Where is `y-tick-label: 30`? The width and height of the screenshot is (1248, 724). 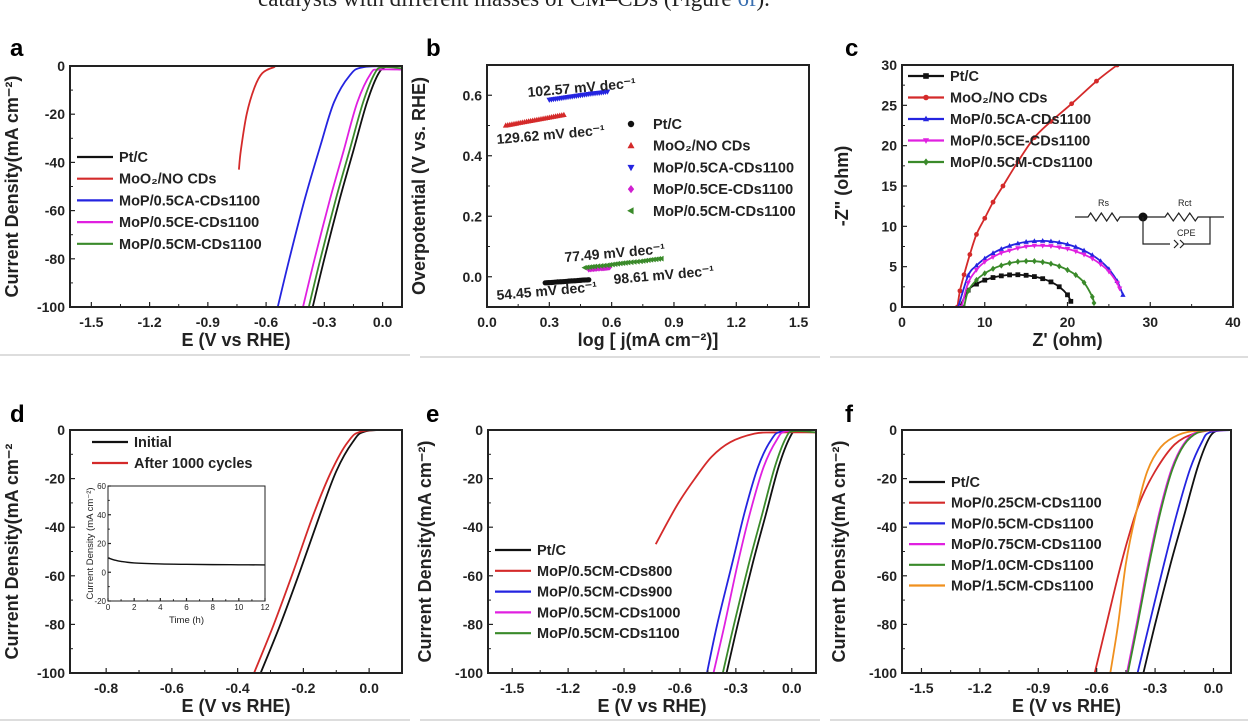 y-tick-label: 30 is located at coordinates (889, 65).